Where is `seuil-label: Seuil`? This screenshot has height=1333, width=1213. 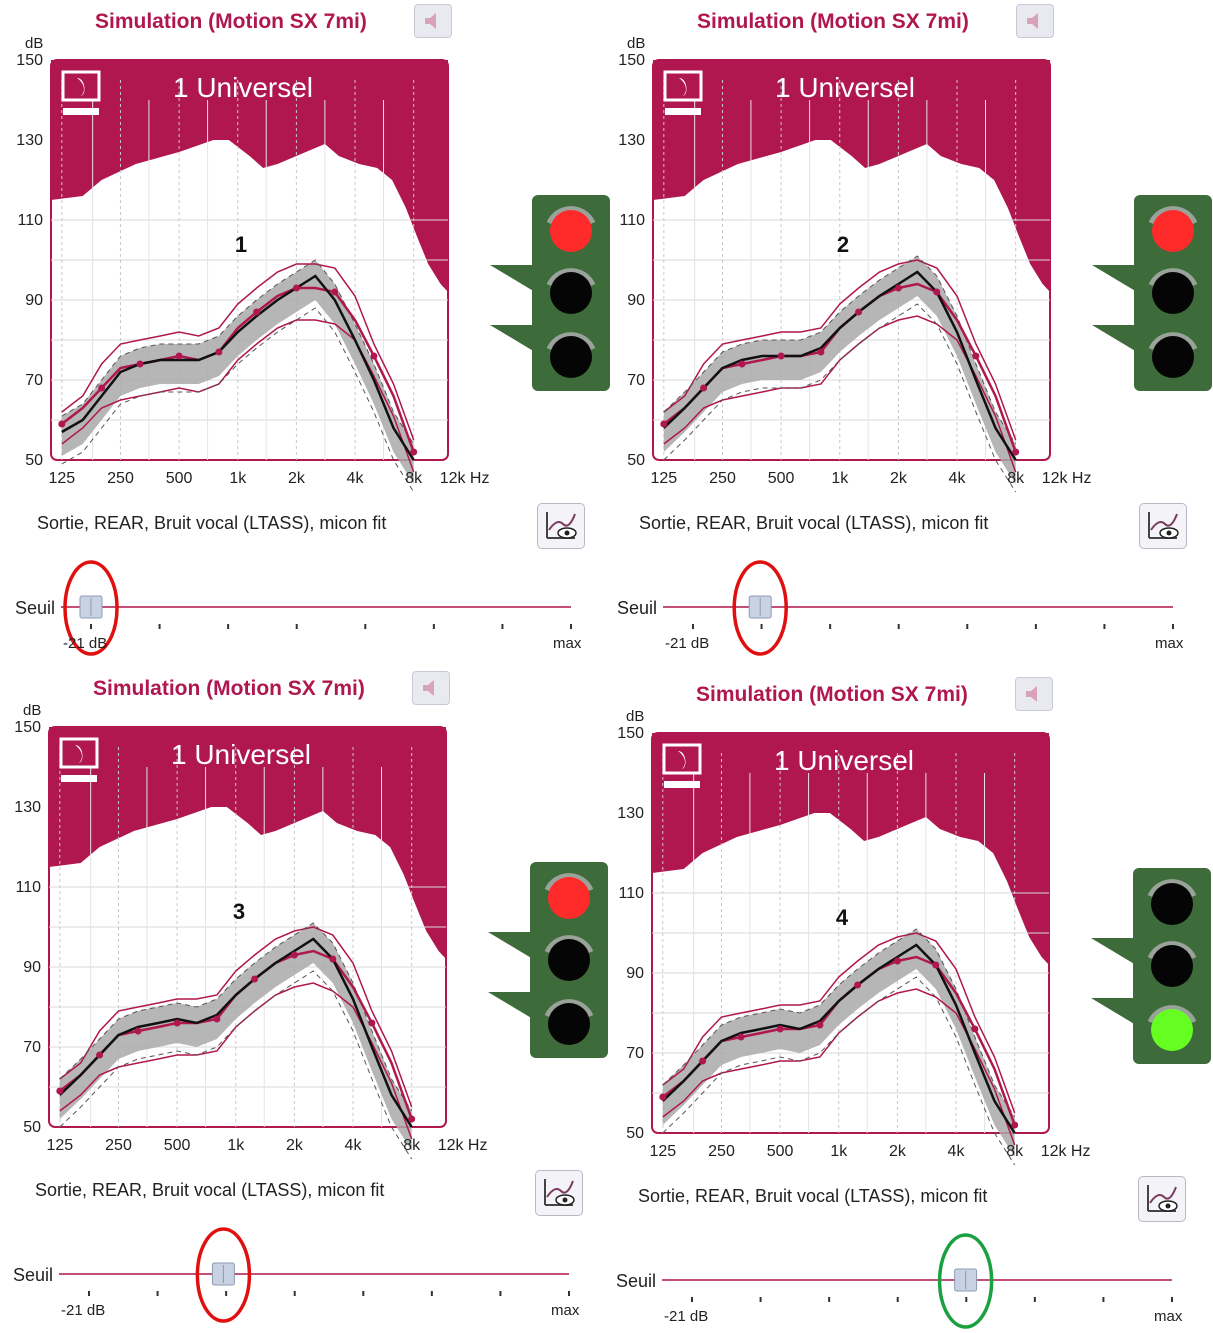
seuil-label: Seuil is located at coordinates (35, 608).